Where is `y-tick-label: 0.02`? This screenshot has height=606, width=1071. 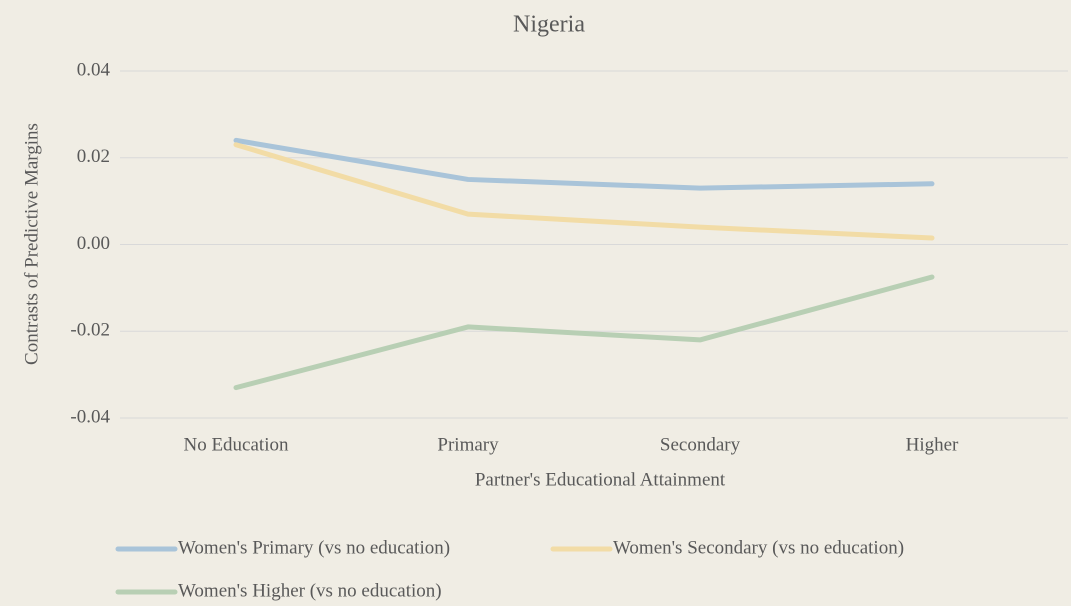
y-tick-label: 0.02 is located at coordinates (93, 156).